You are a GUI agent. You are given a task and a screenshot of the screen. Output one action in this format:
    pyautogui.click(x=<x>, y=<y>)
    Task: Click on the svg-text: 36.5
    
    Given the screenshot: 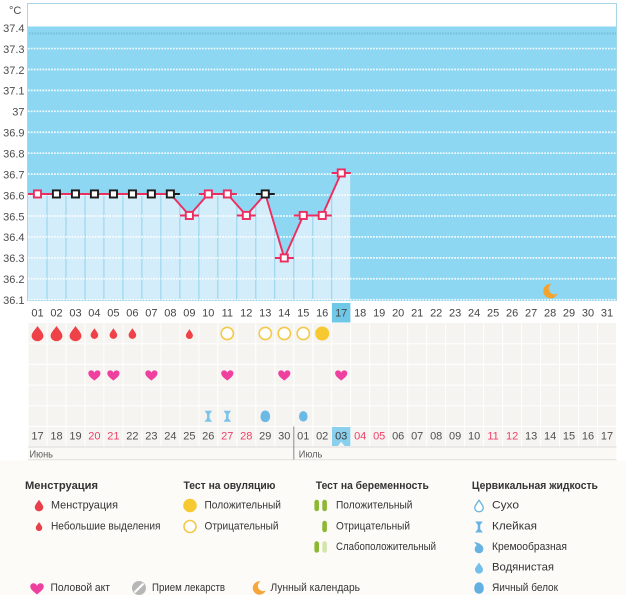 What is the action you would take?
    pyautogui.click(x=13, y=217)
    